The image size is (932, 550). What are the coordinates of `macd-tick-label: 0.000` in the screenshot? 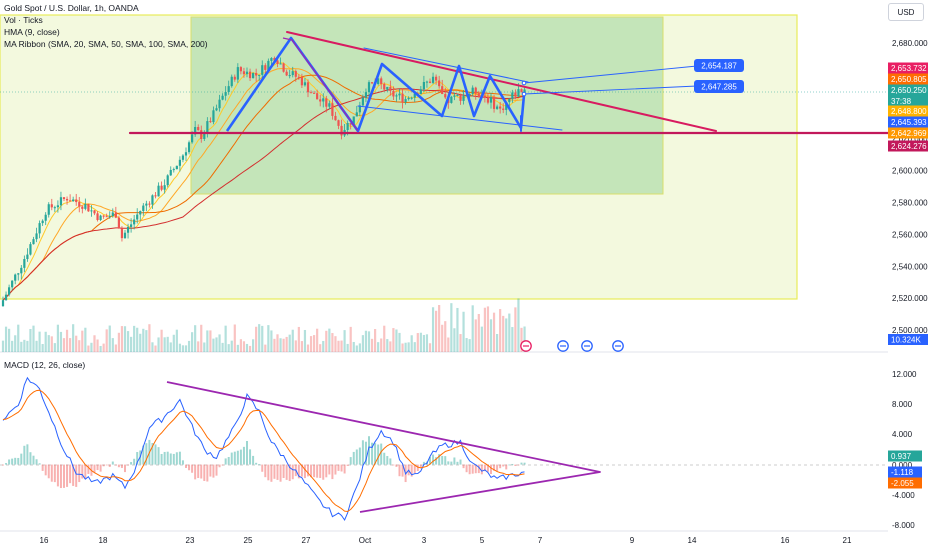 It's located at (902, 465).